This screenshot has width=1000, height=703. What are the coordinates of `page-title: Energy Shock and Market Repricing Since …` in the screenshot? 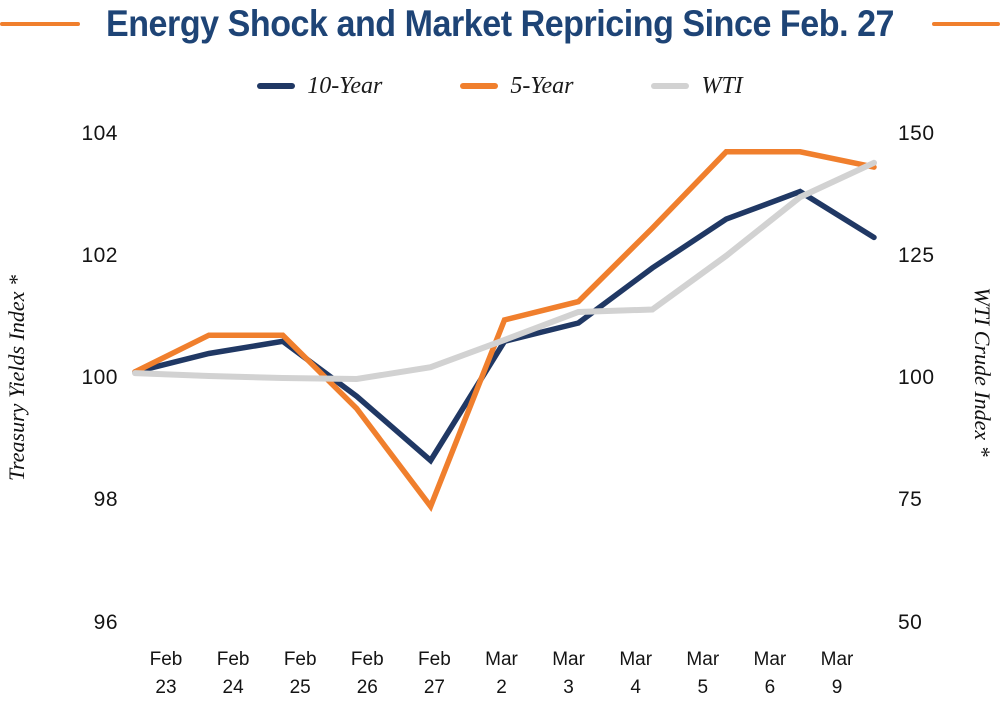 It's located at (500, 23).